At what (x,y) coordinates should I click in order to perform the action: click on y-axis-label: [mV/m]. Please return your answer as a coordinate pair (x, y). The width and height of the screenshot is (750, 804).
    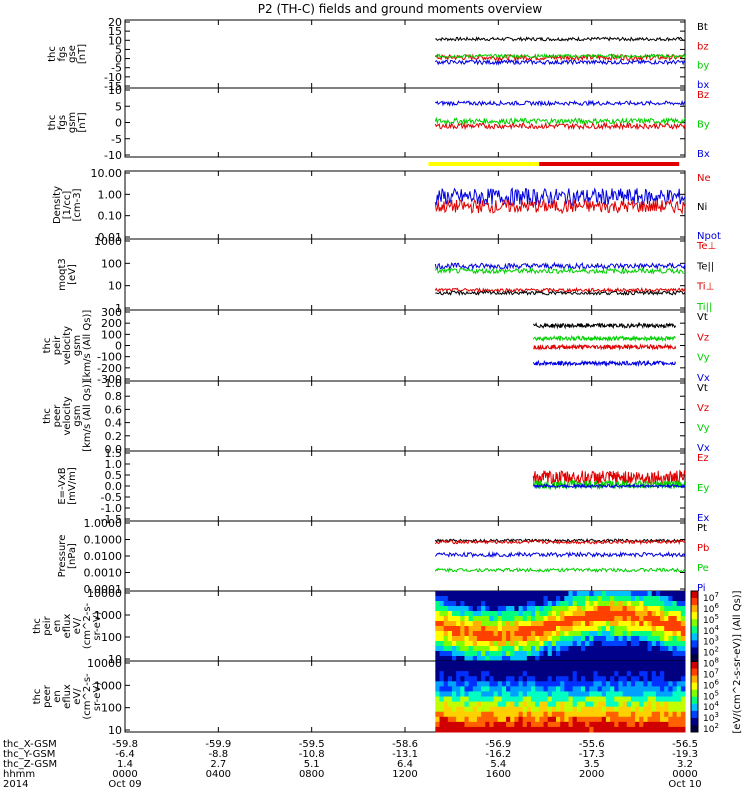
    Looking at the image, I should click on (72, 486).